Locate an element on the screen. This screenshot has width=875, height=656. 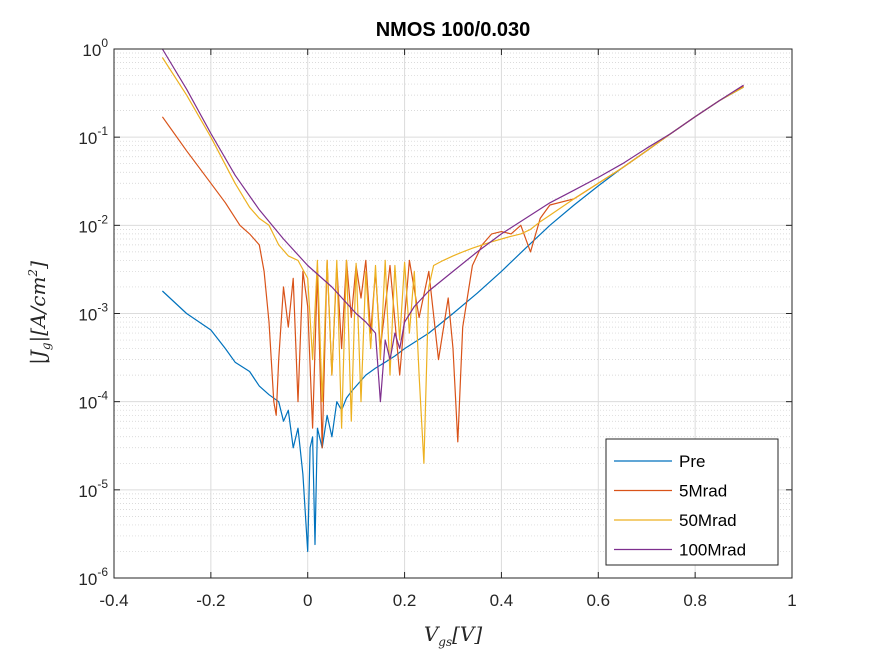
y-tick-label: 10⁻⁴ is located at coordinates (93, 401).